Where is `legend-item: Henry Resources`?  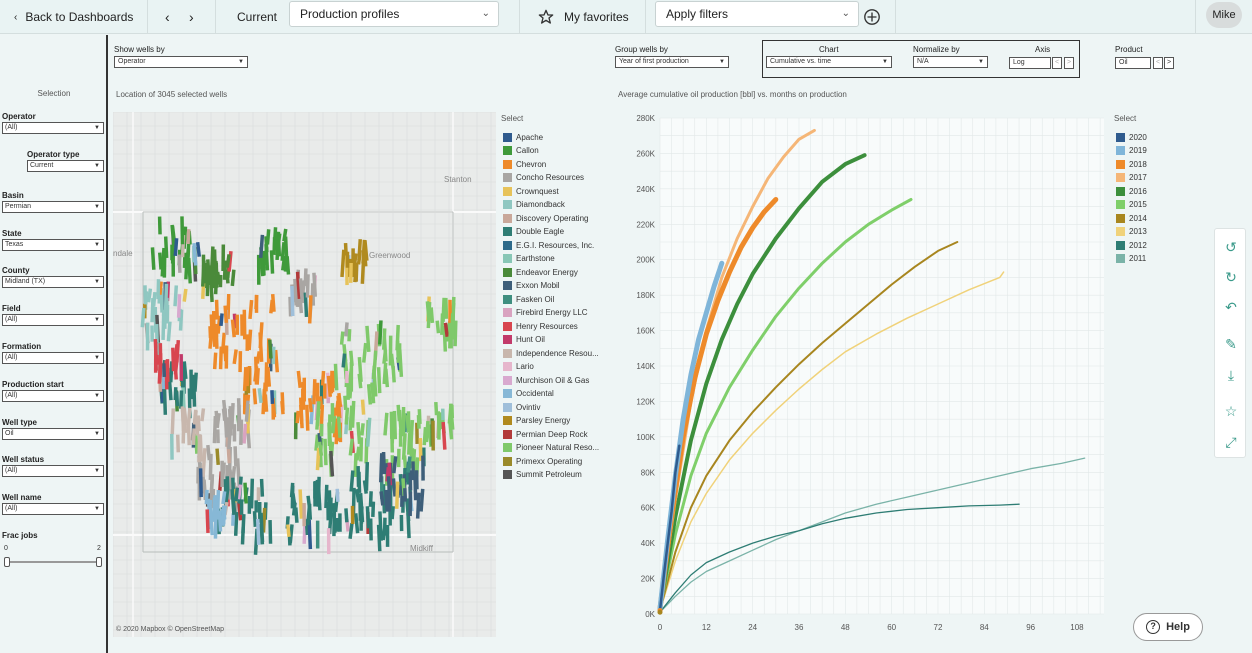 legend-item: Henry Resources is located at coordinates (540, 326).